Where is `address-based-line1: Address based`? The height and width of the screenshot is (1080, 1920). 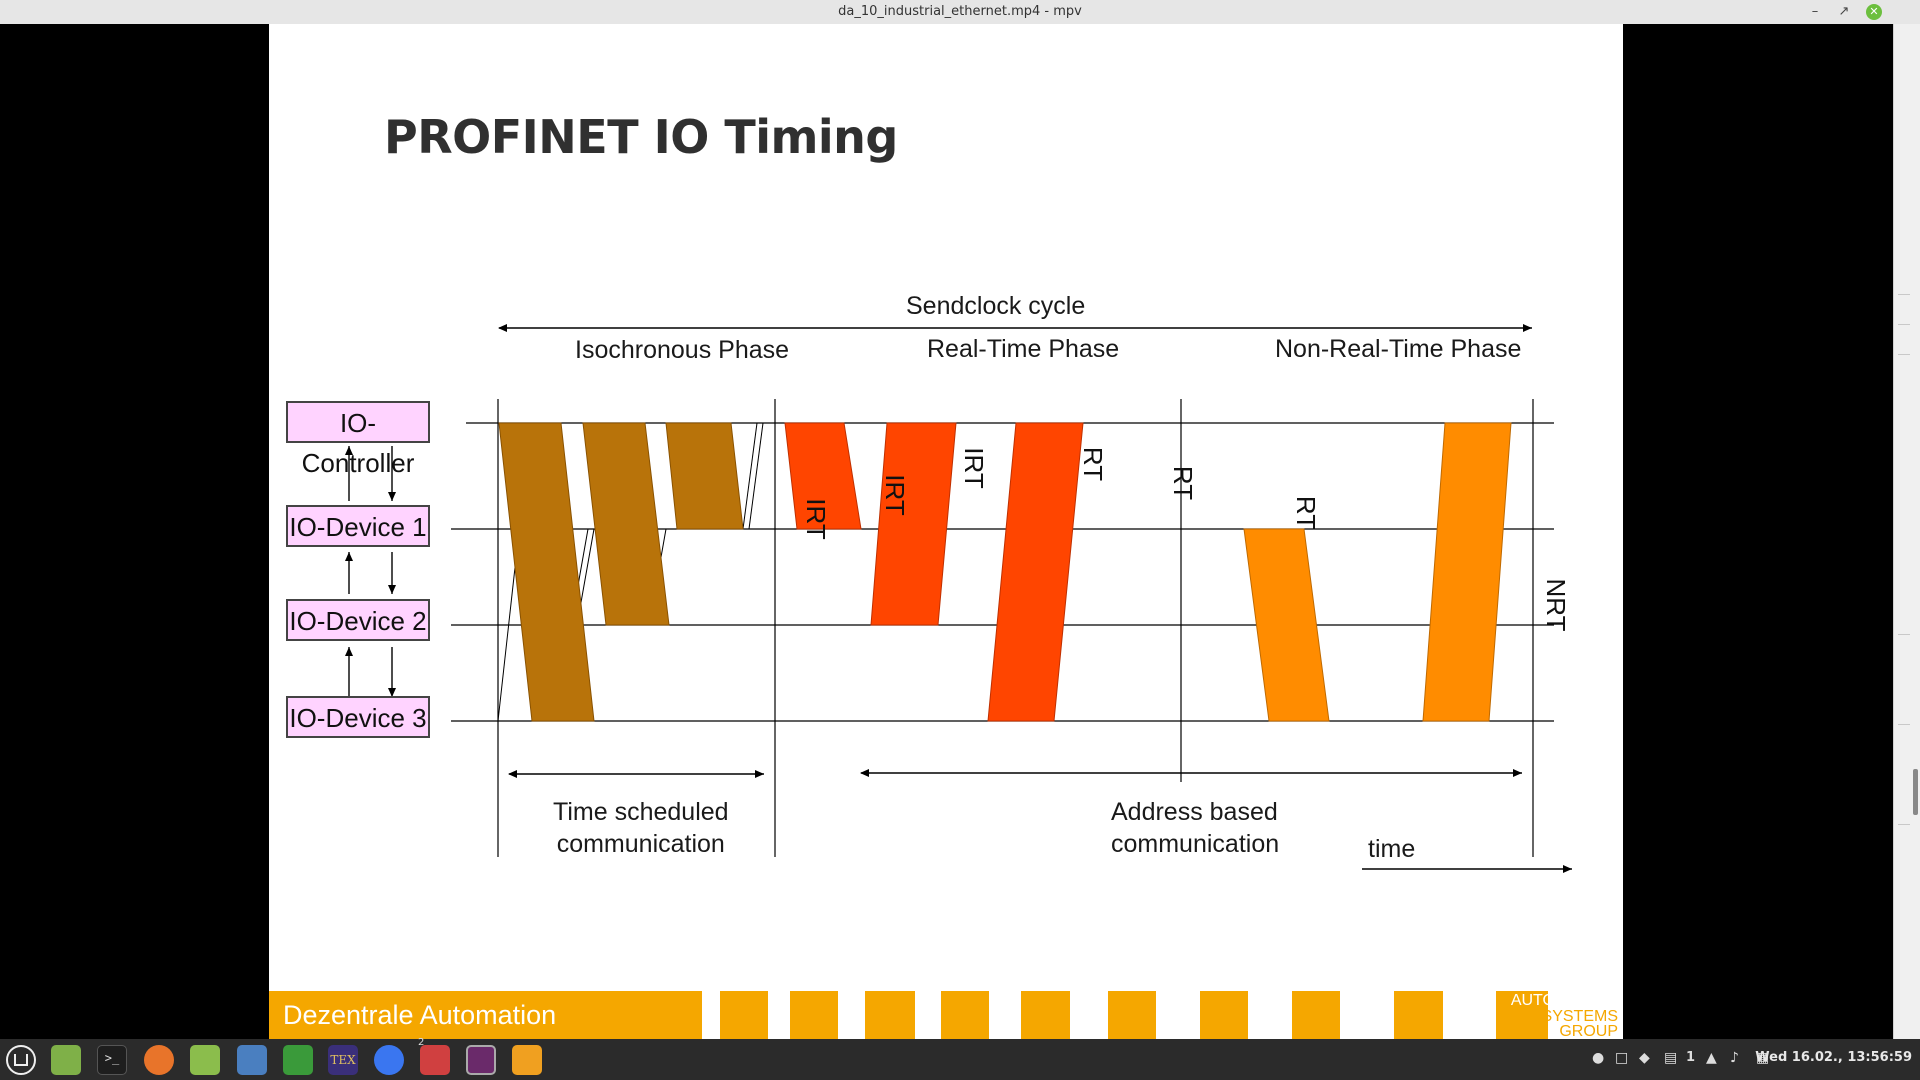 address-based-line1: Address based is located at coordinates (1194, 812).